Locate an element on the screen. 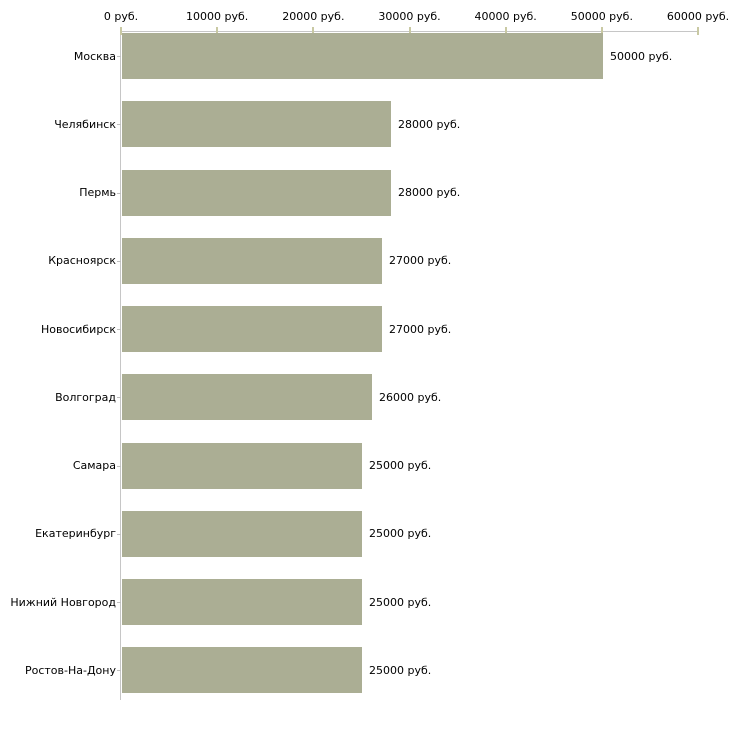  value-label: 50000 руб. is located at coordinates (641, 56).